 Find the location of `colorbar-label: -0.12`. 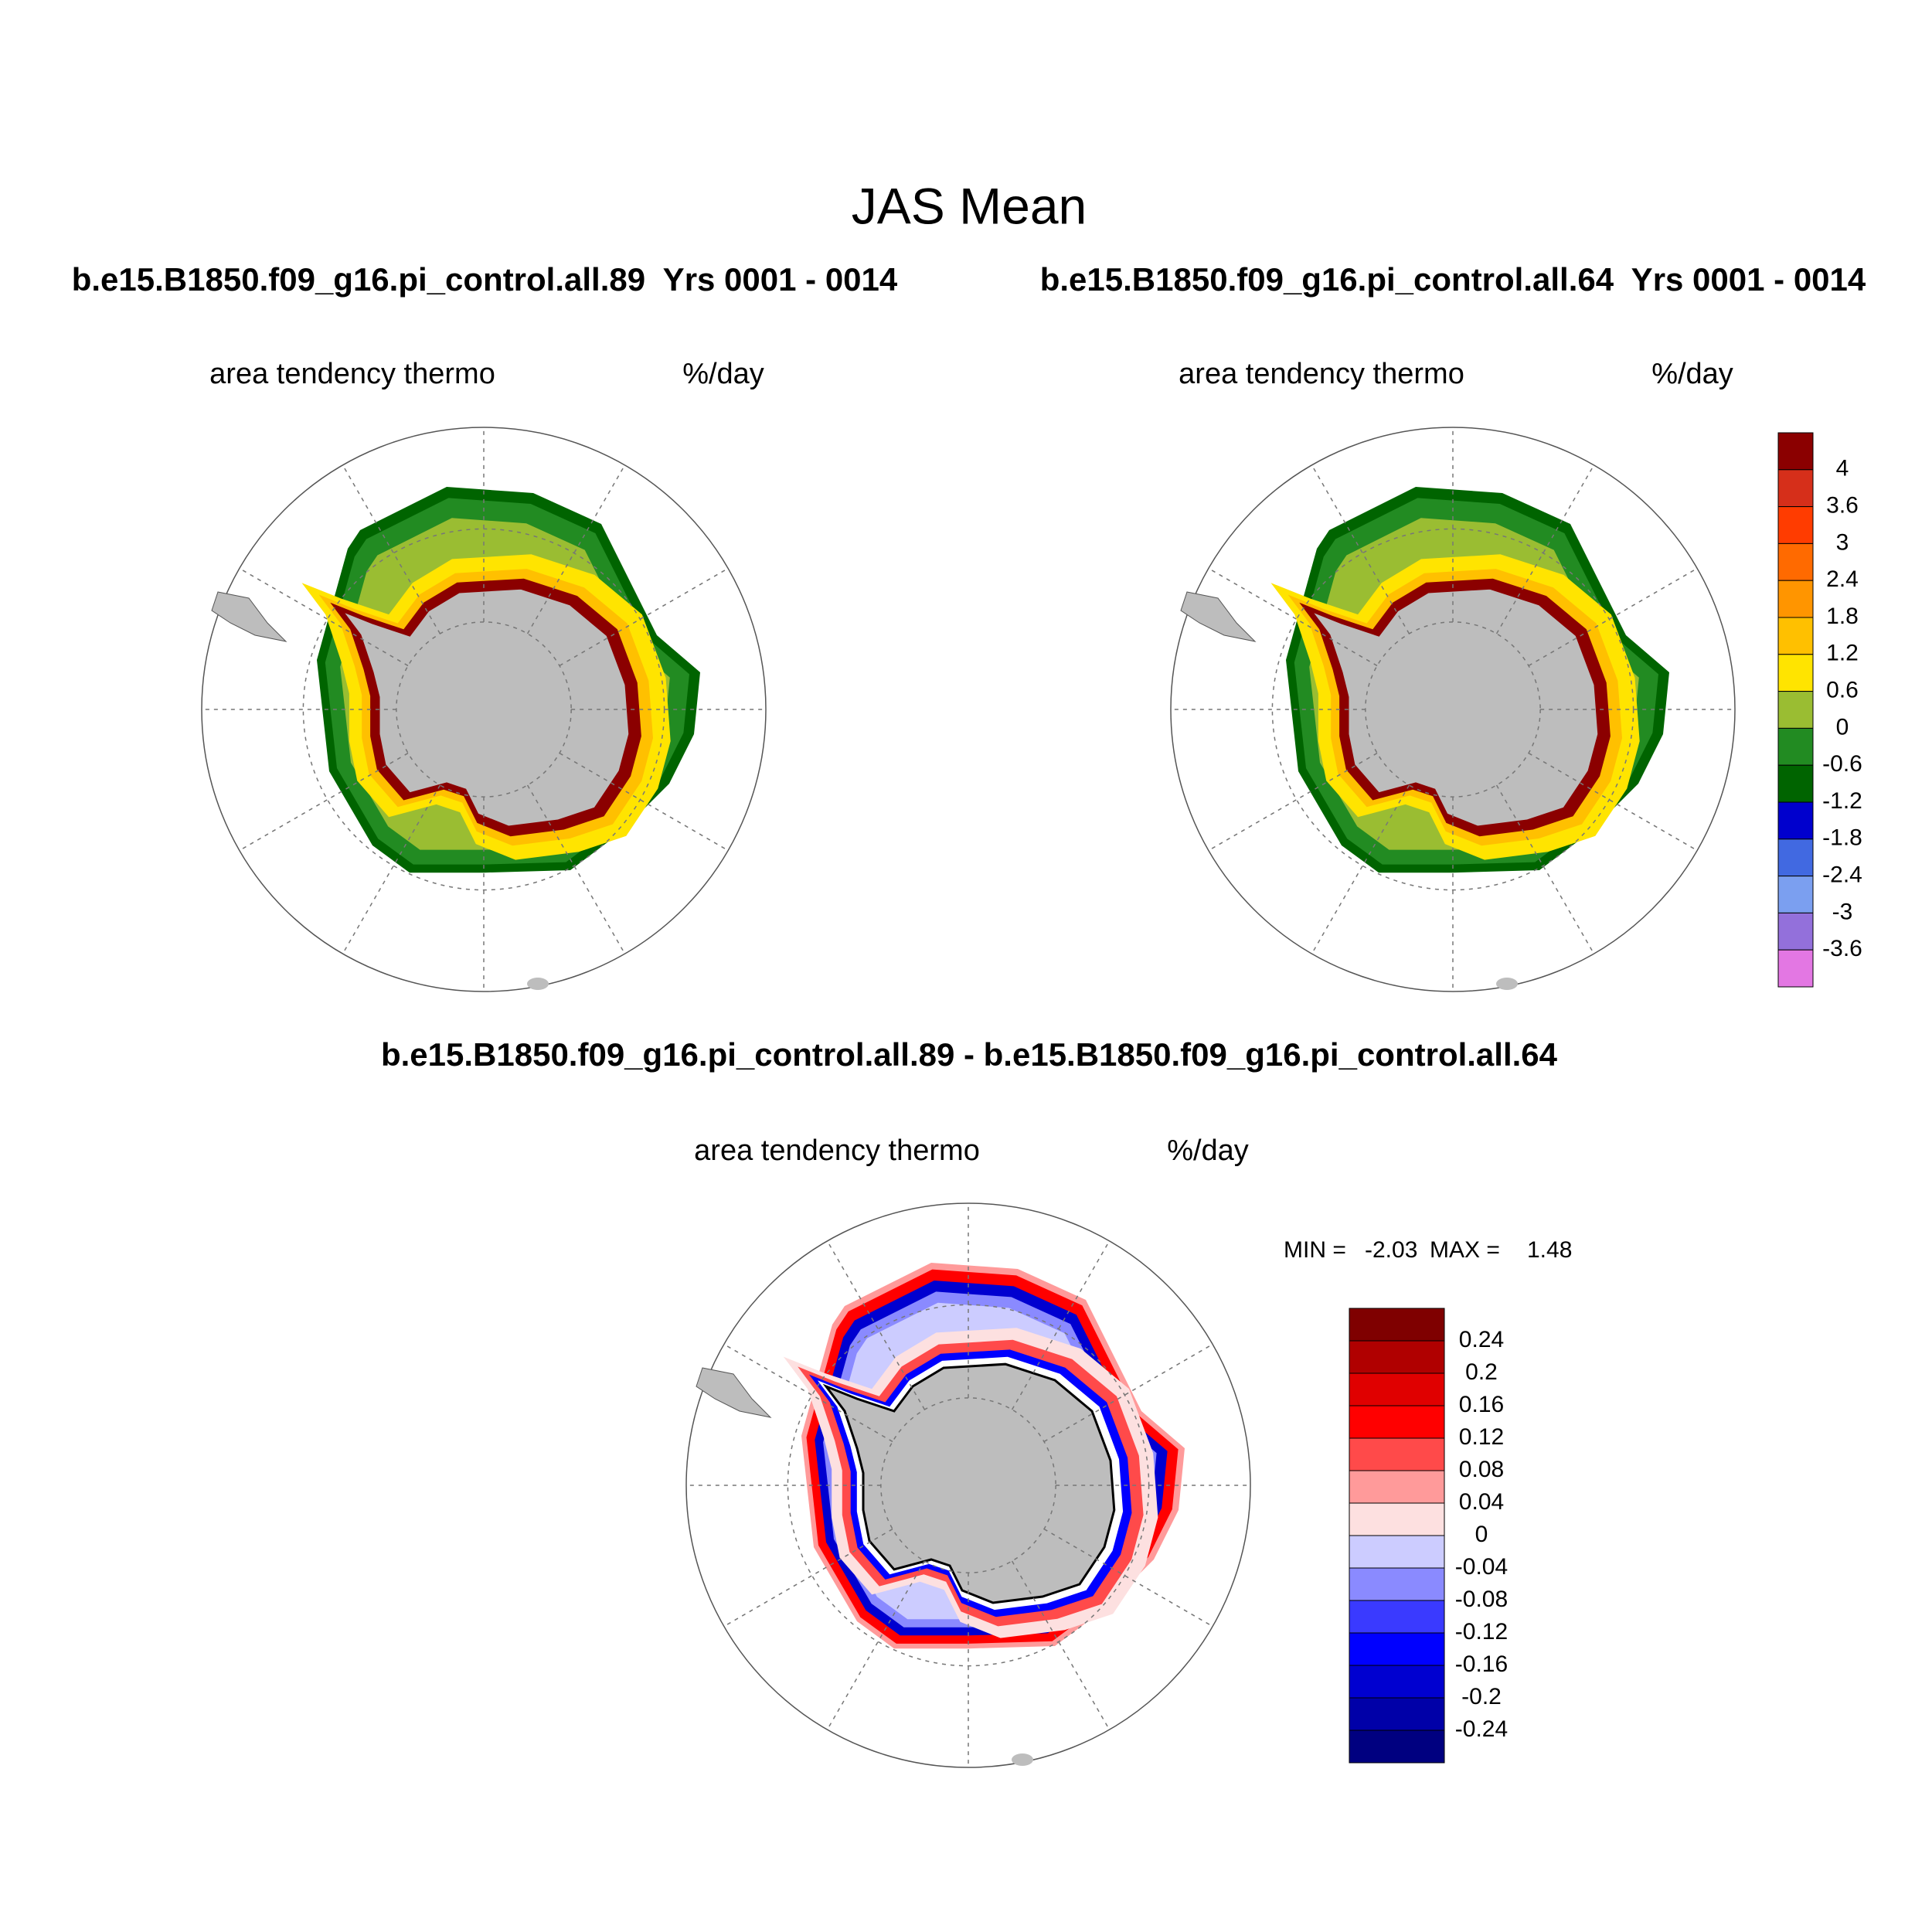

colorbar-label: -0.12 is located at coordinates (1482, 1632).